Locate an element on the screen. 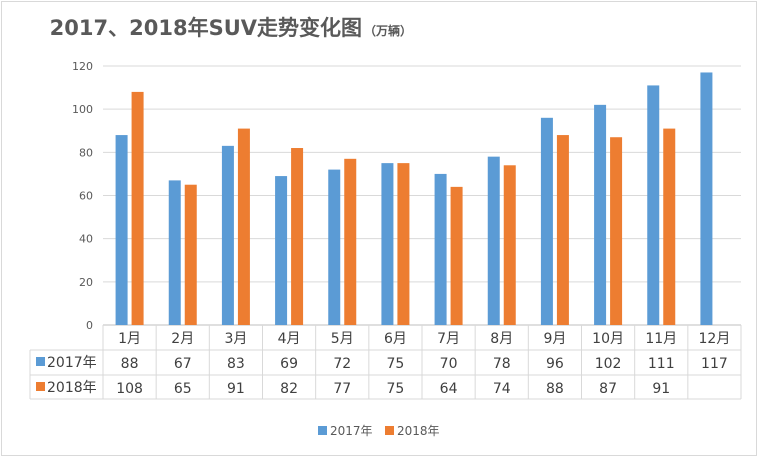  x-tick-label: 4月 is located at coordinates (289, 339).